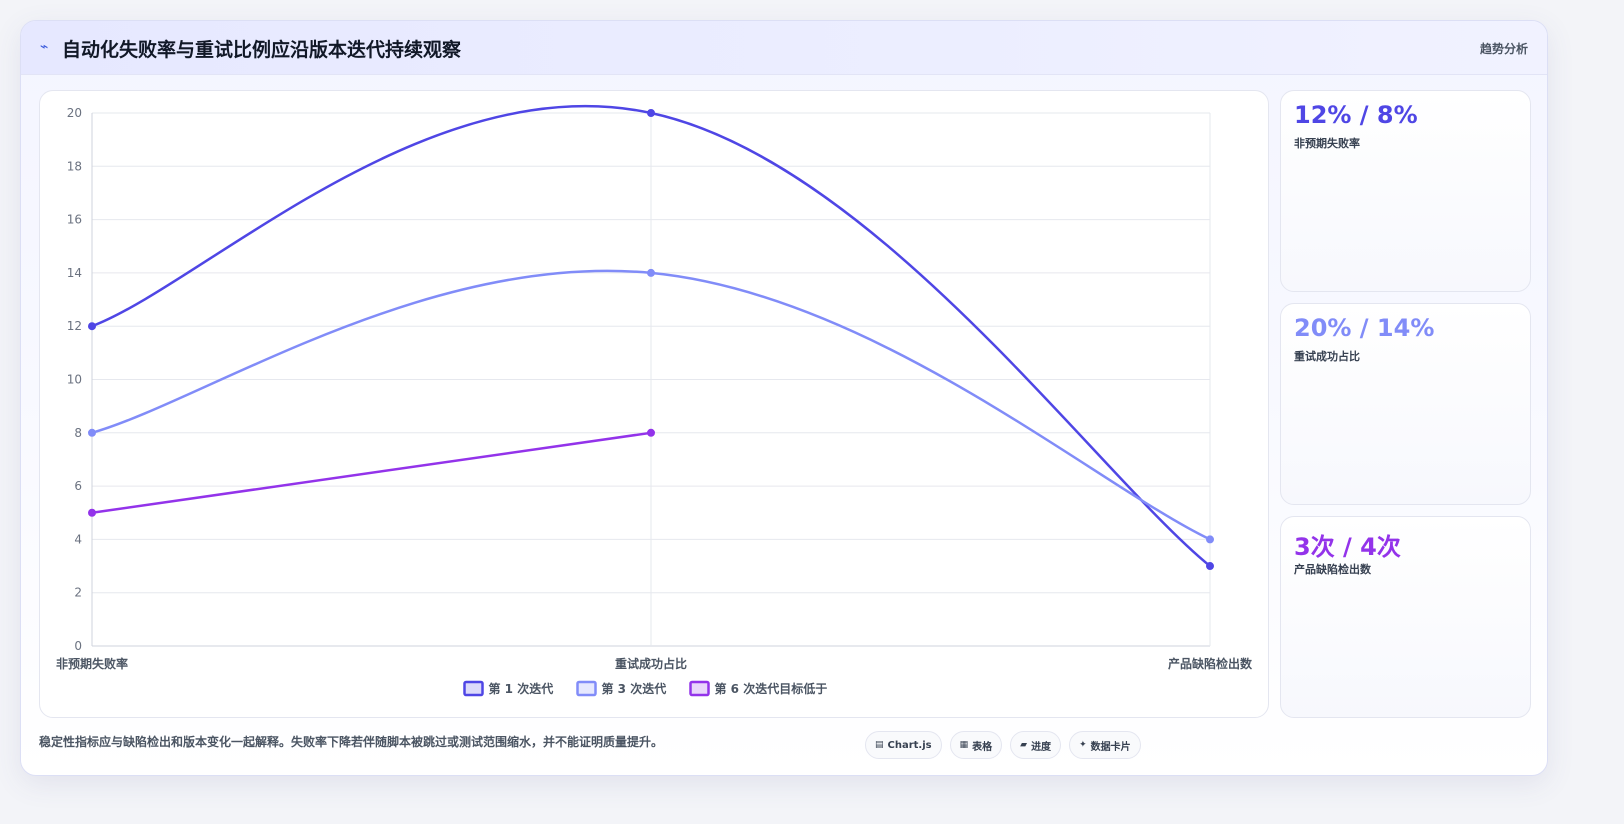  I want to click on pill-data-card: ✦ 数据卡片, so click(1105, 745).